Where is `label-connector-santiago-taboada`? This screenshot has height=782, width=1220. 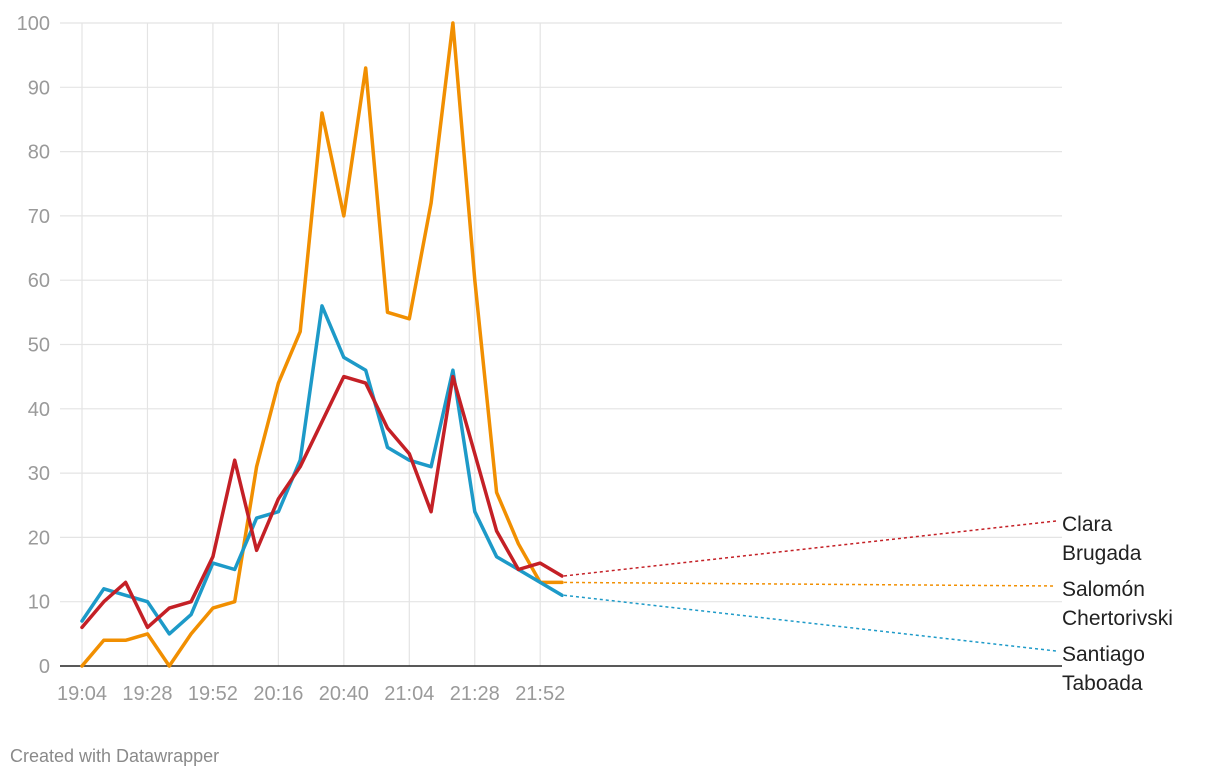 label-connector-santiago-taboada is located at coordinates (810, 623).